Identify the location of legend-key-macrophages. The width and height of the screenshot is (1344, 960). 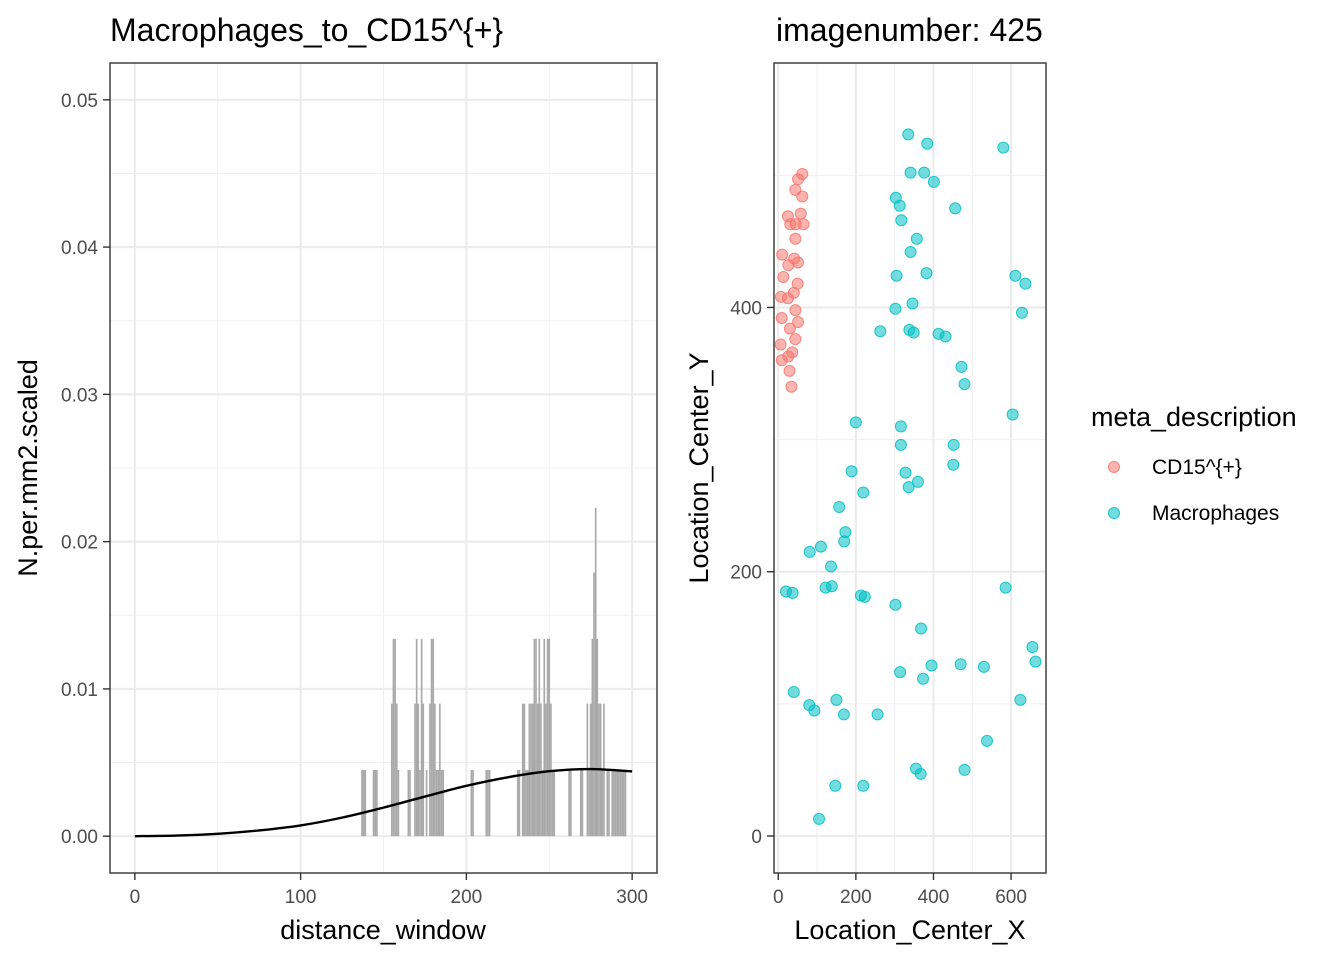
(1114, 513).